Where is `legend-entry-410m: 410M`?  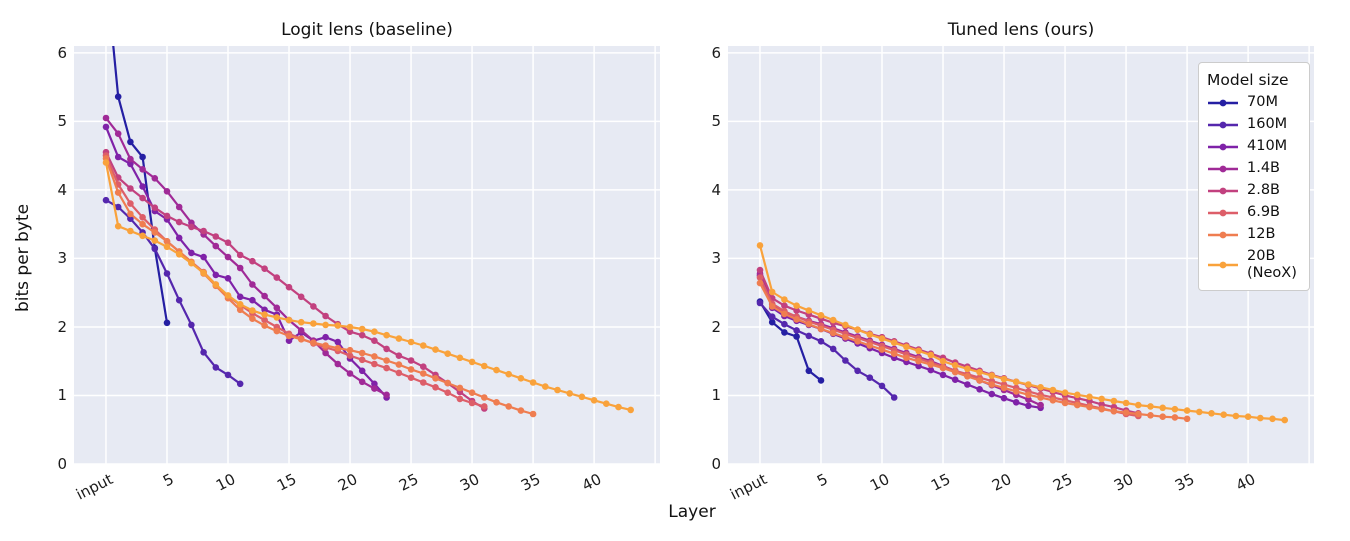
legend-entry-410m: 410M is located at coordinates (1254, 146).